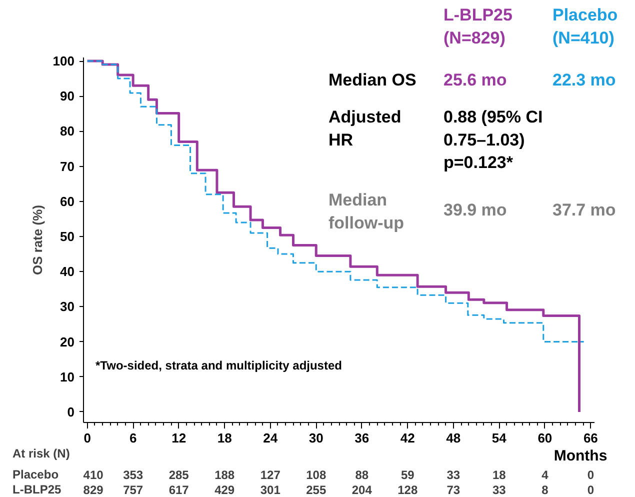 The width and height of the screenshot is (635, 497). Describe the element at coordinates (179, 438) in the screenshot. I see `x-tick-label: 12` at that location.